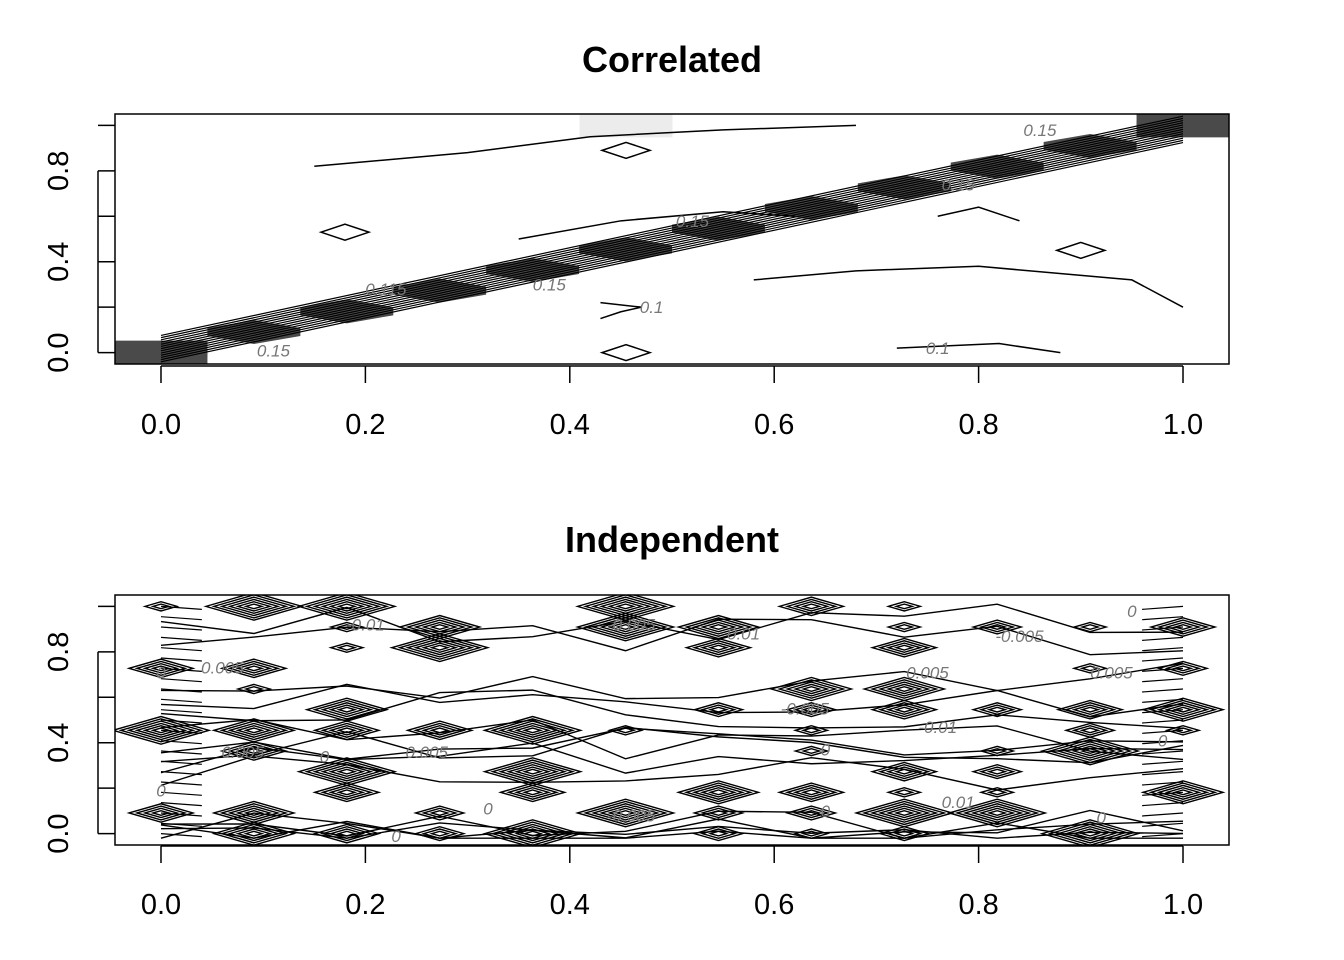 Image resolution: width=1344 pixels, height=960 pixels. I want to click on x-tick-label: 0.2, so click(365, 425).